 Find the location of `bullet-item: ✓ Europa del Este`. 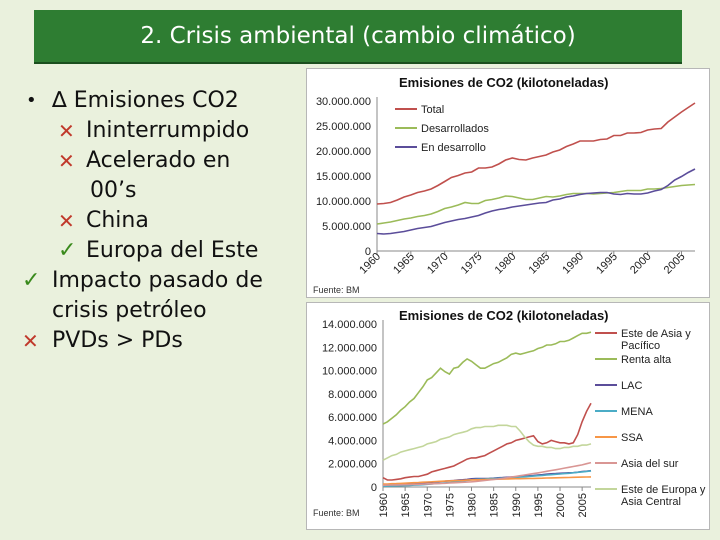

bullet-item: ✓ Europa del Este is located at coordinates (164, 251).